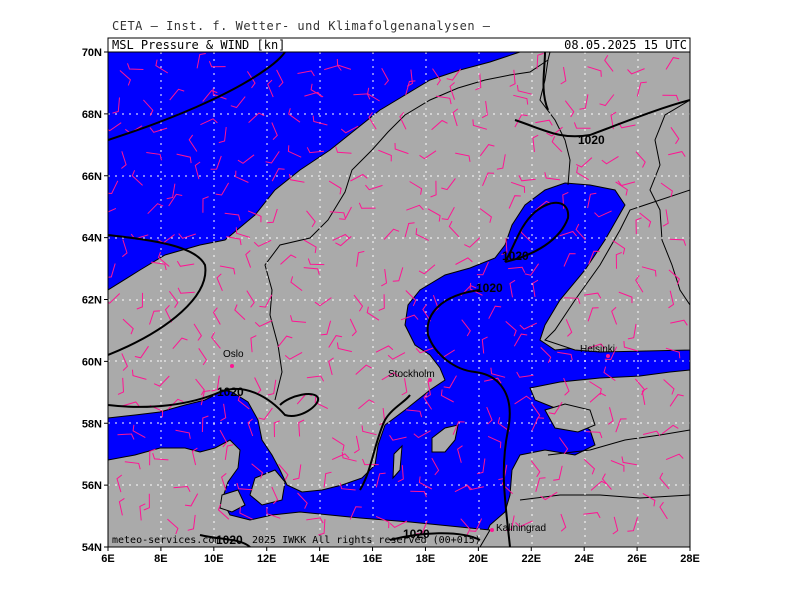  What do you see at coordinates (92, 486) in the screenshot?
I see `lat-tick-label: 56N` at bounding box center [92, 486].